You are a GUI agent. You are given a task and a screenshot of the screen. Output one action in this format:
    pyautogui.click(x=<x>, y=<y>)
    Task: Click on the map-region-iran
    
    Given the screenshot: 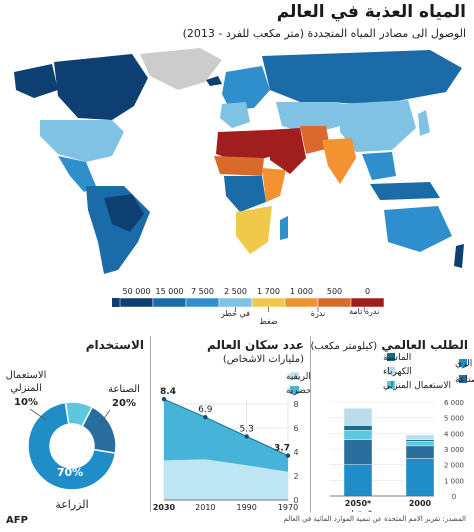 What is the action you would take?
    pyautogui.click(x=315, y=140)
    